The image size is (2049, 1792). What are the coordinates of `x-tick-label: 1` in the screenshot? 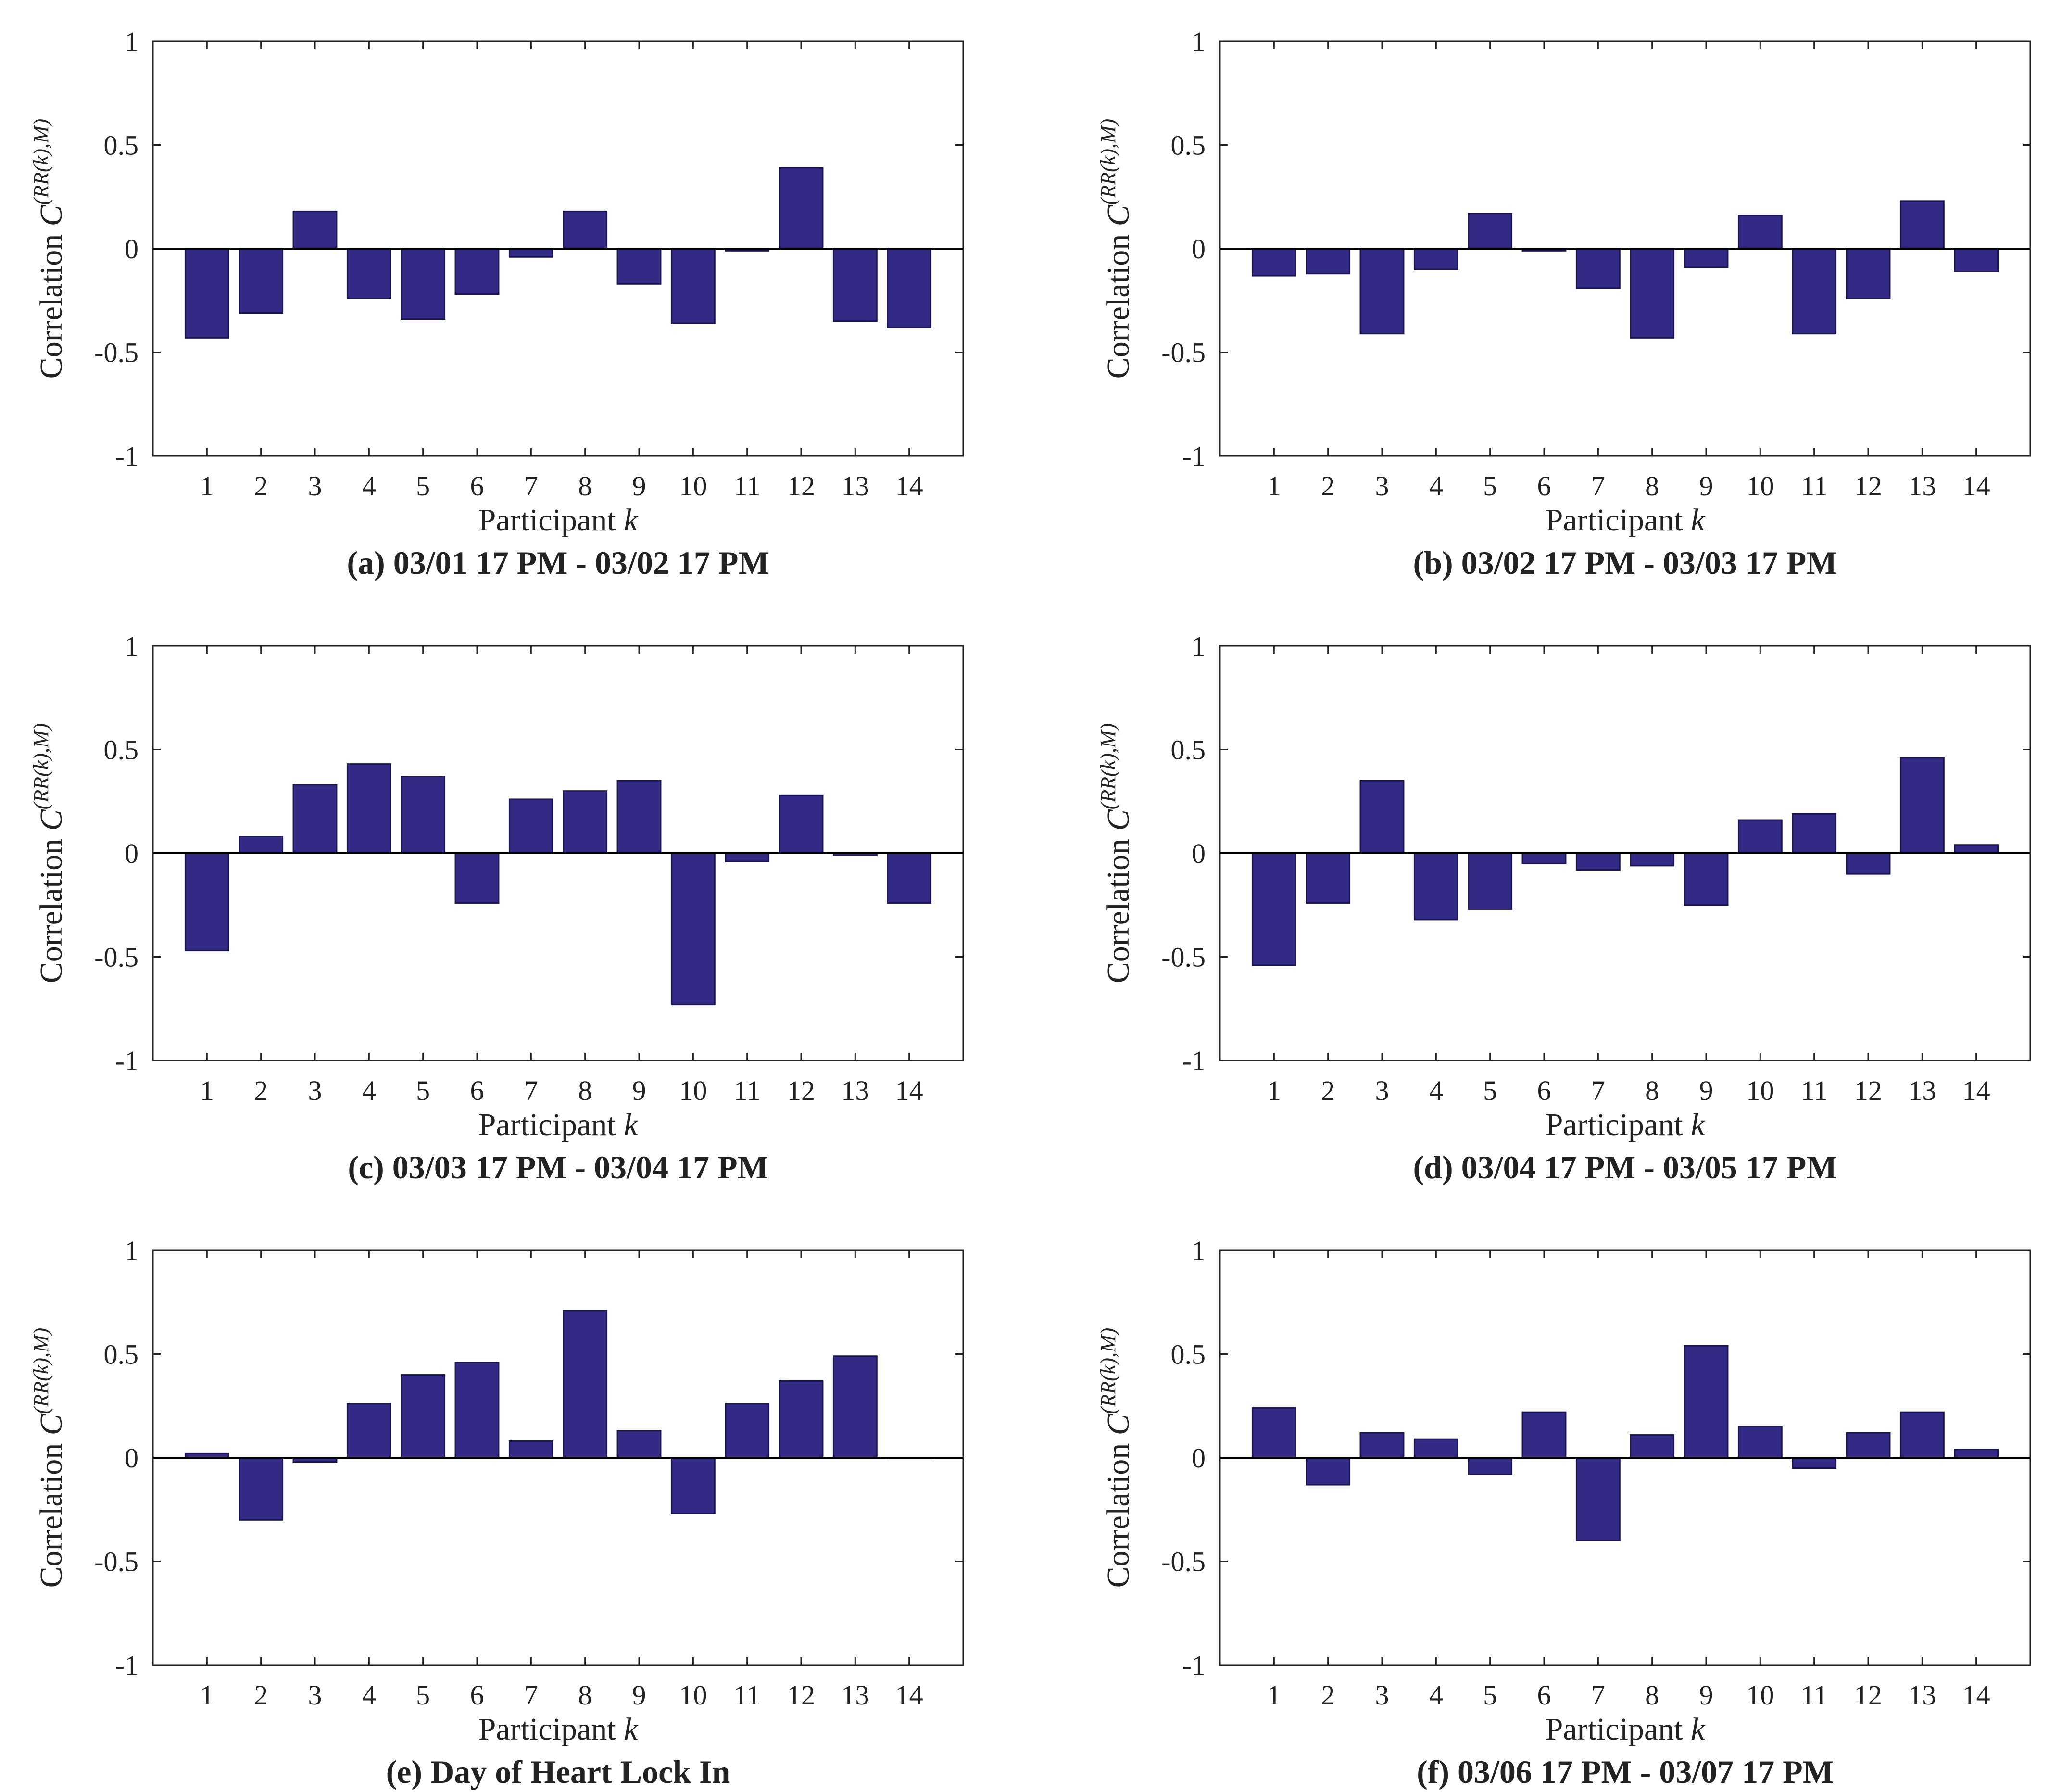 It's located at (1274, 1091).